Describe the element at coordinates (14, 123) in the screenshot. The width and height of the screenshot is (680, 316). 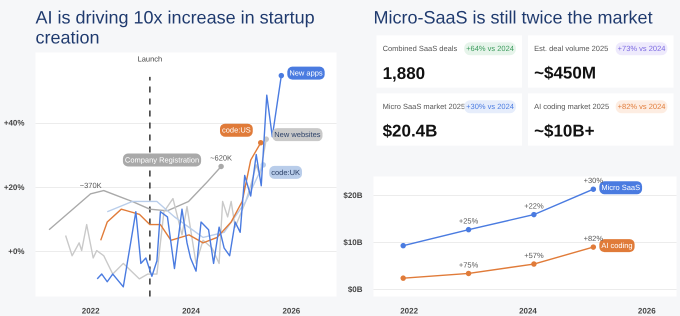
I see `y-tick-label: +40%` at that location.